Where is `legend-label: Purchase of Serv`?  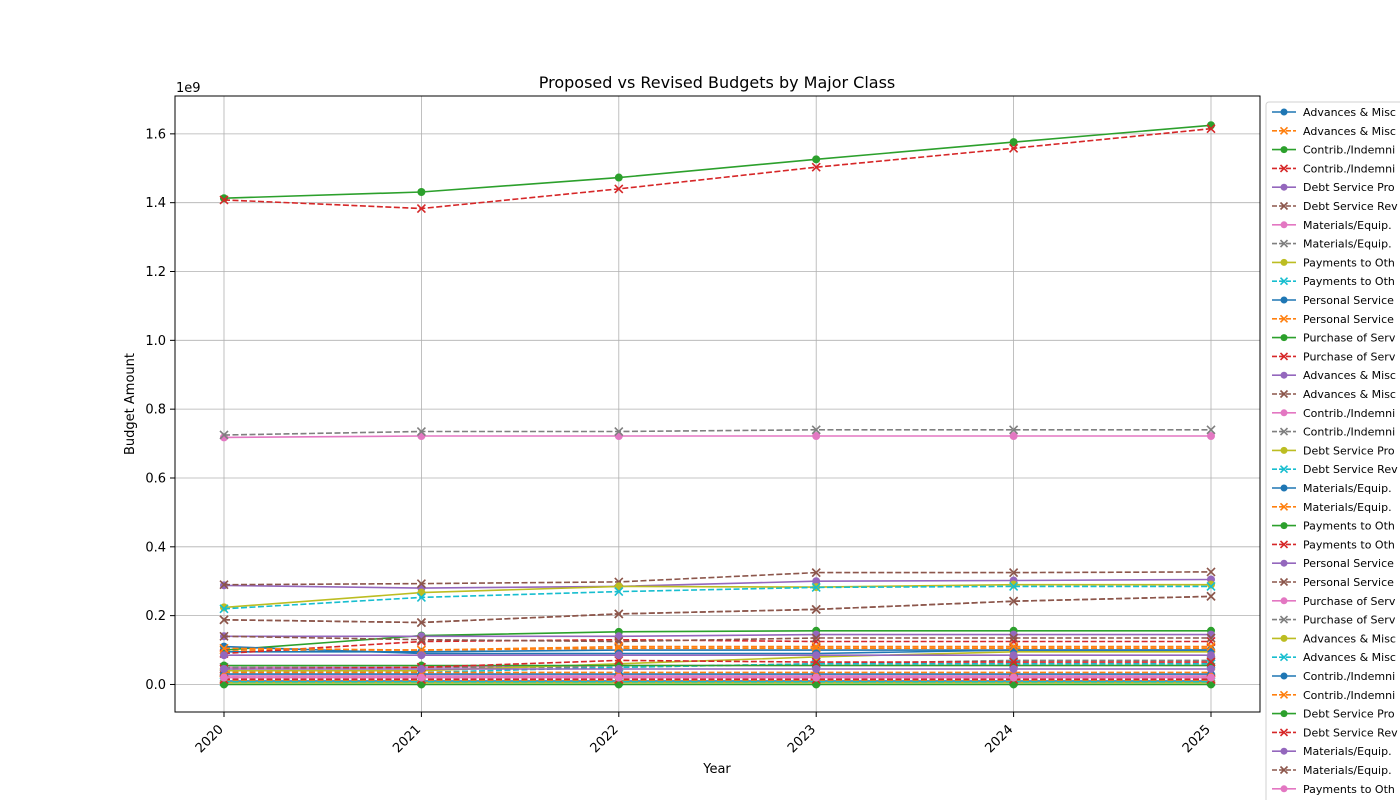 legend-label: Purchase of Serv is located at coordinates (1349, 601).